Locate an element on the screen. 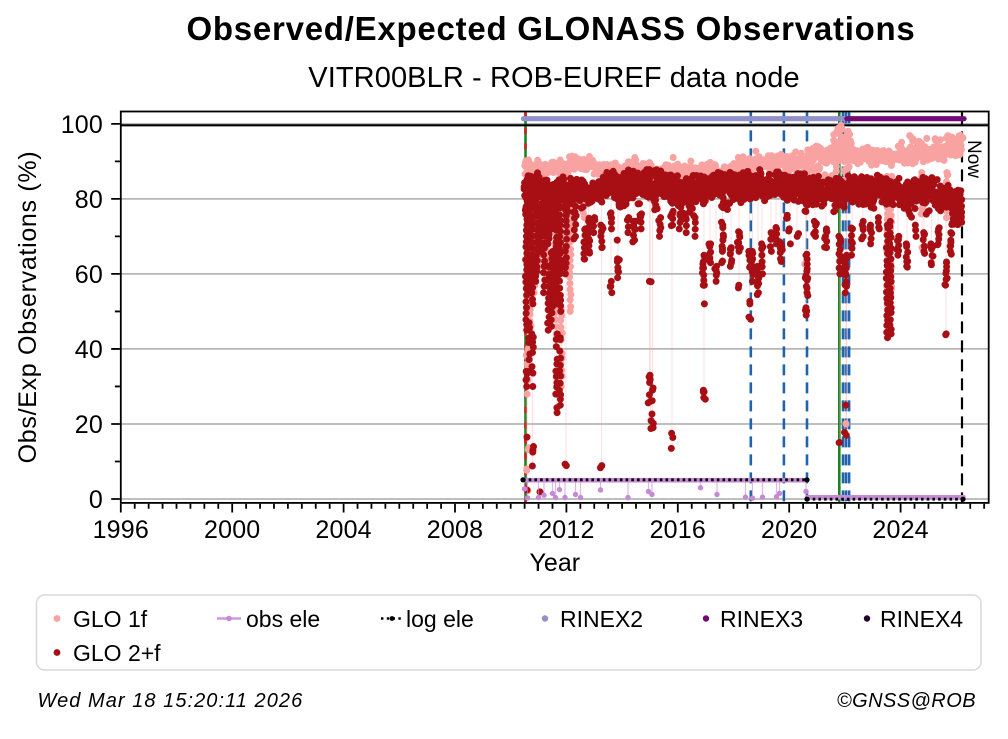 The image size is (1008, 739). svg-text: 1996 is located at coordinates (121, 530).